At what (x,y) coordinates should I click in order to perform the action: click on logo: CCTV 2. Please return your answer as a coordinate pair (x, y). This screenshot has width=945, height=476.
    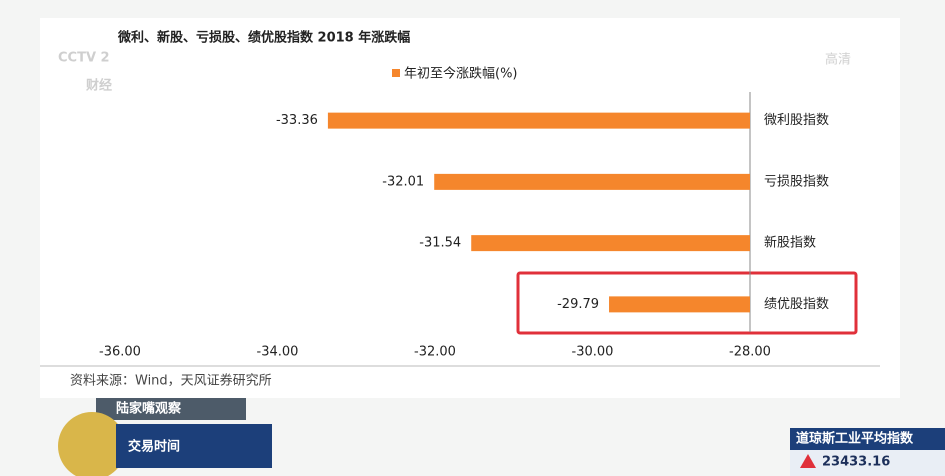
    Looking at the image, I should click on (84, 58).